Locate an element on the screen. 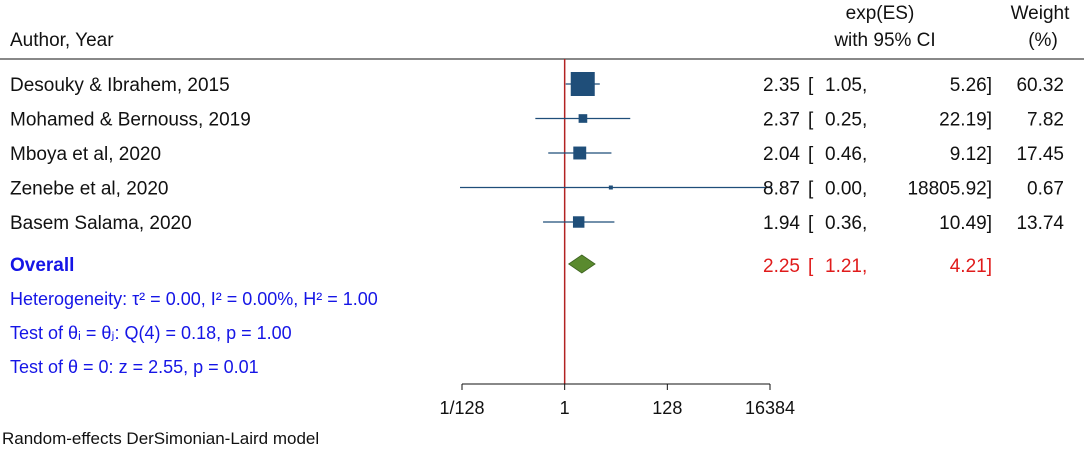 This screenshot has height=449, width=1084. weight-text: 13.74 is located at coordinates (1040, 223).